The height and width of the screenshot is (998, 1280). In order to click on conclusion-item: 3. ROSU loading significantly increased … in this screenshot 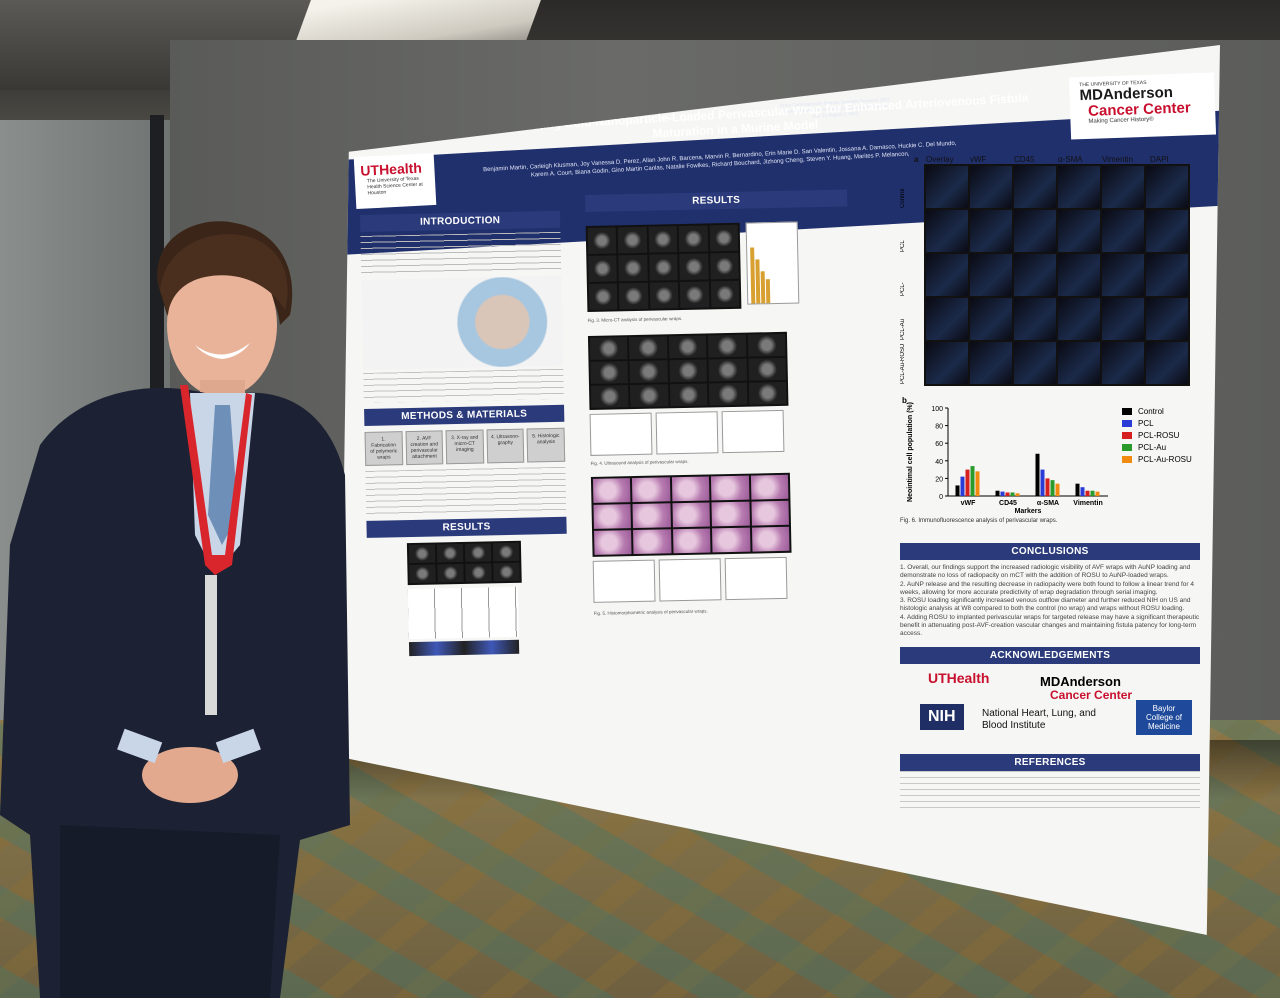, I will do `click(1045, 605)`.